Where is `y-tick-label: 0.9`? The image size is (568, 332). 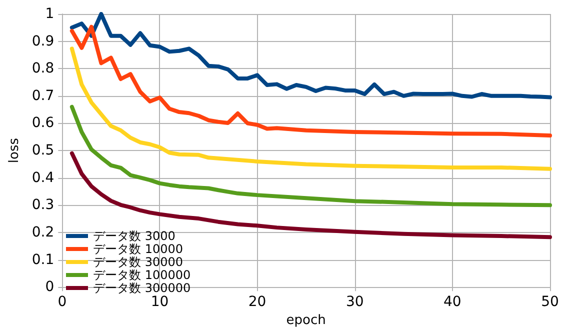
y-tick-label: 0.9 is located at coordinates (43, 41).